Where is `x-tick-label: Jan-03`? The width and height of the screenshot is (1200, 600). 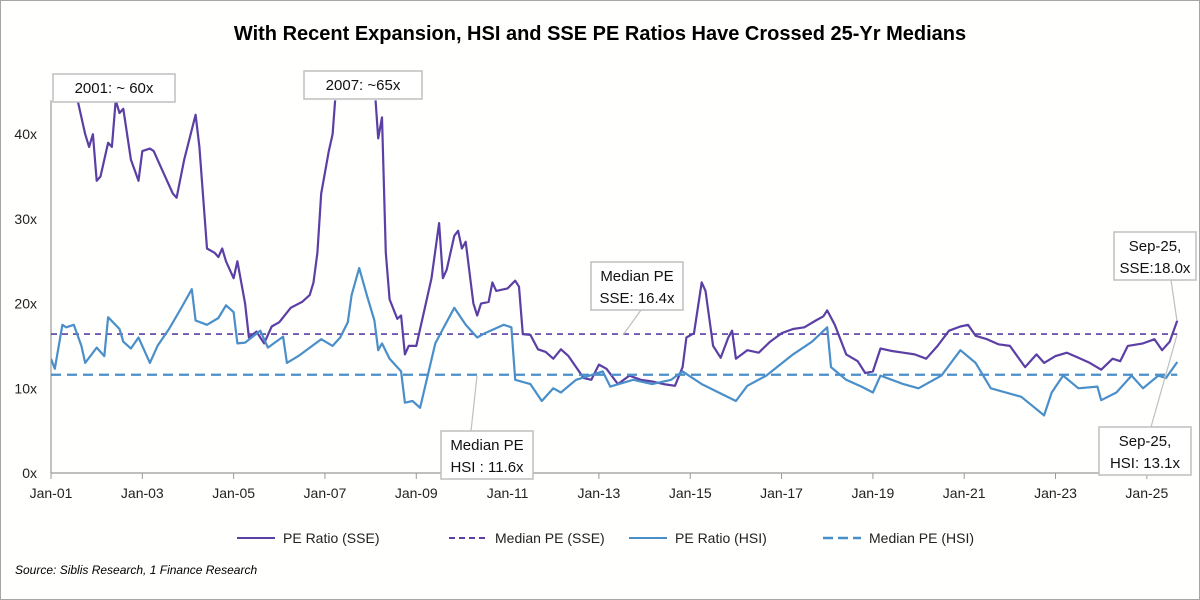
x-tick-label: Jan-03 is located at coordinates (142, 493).